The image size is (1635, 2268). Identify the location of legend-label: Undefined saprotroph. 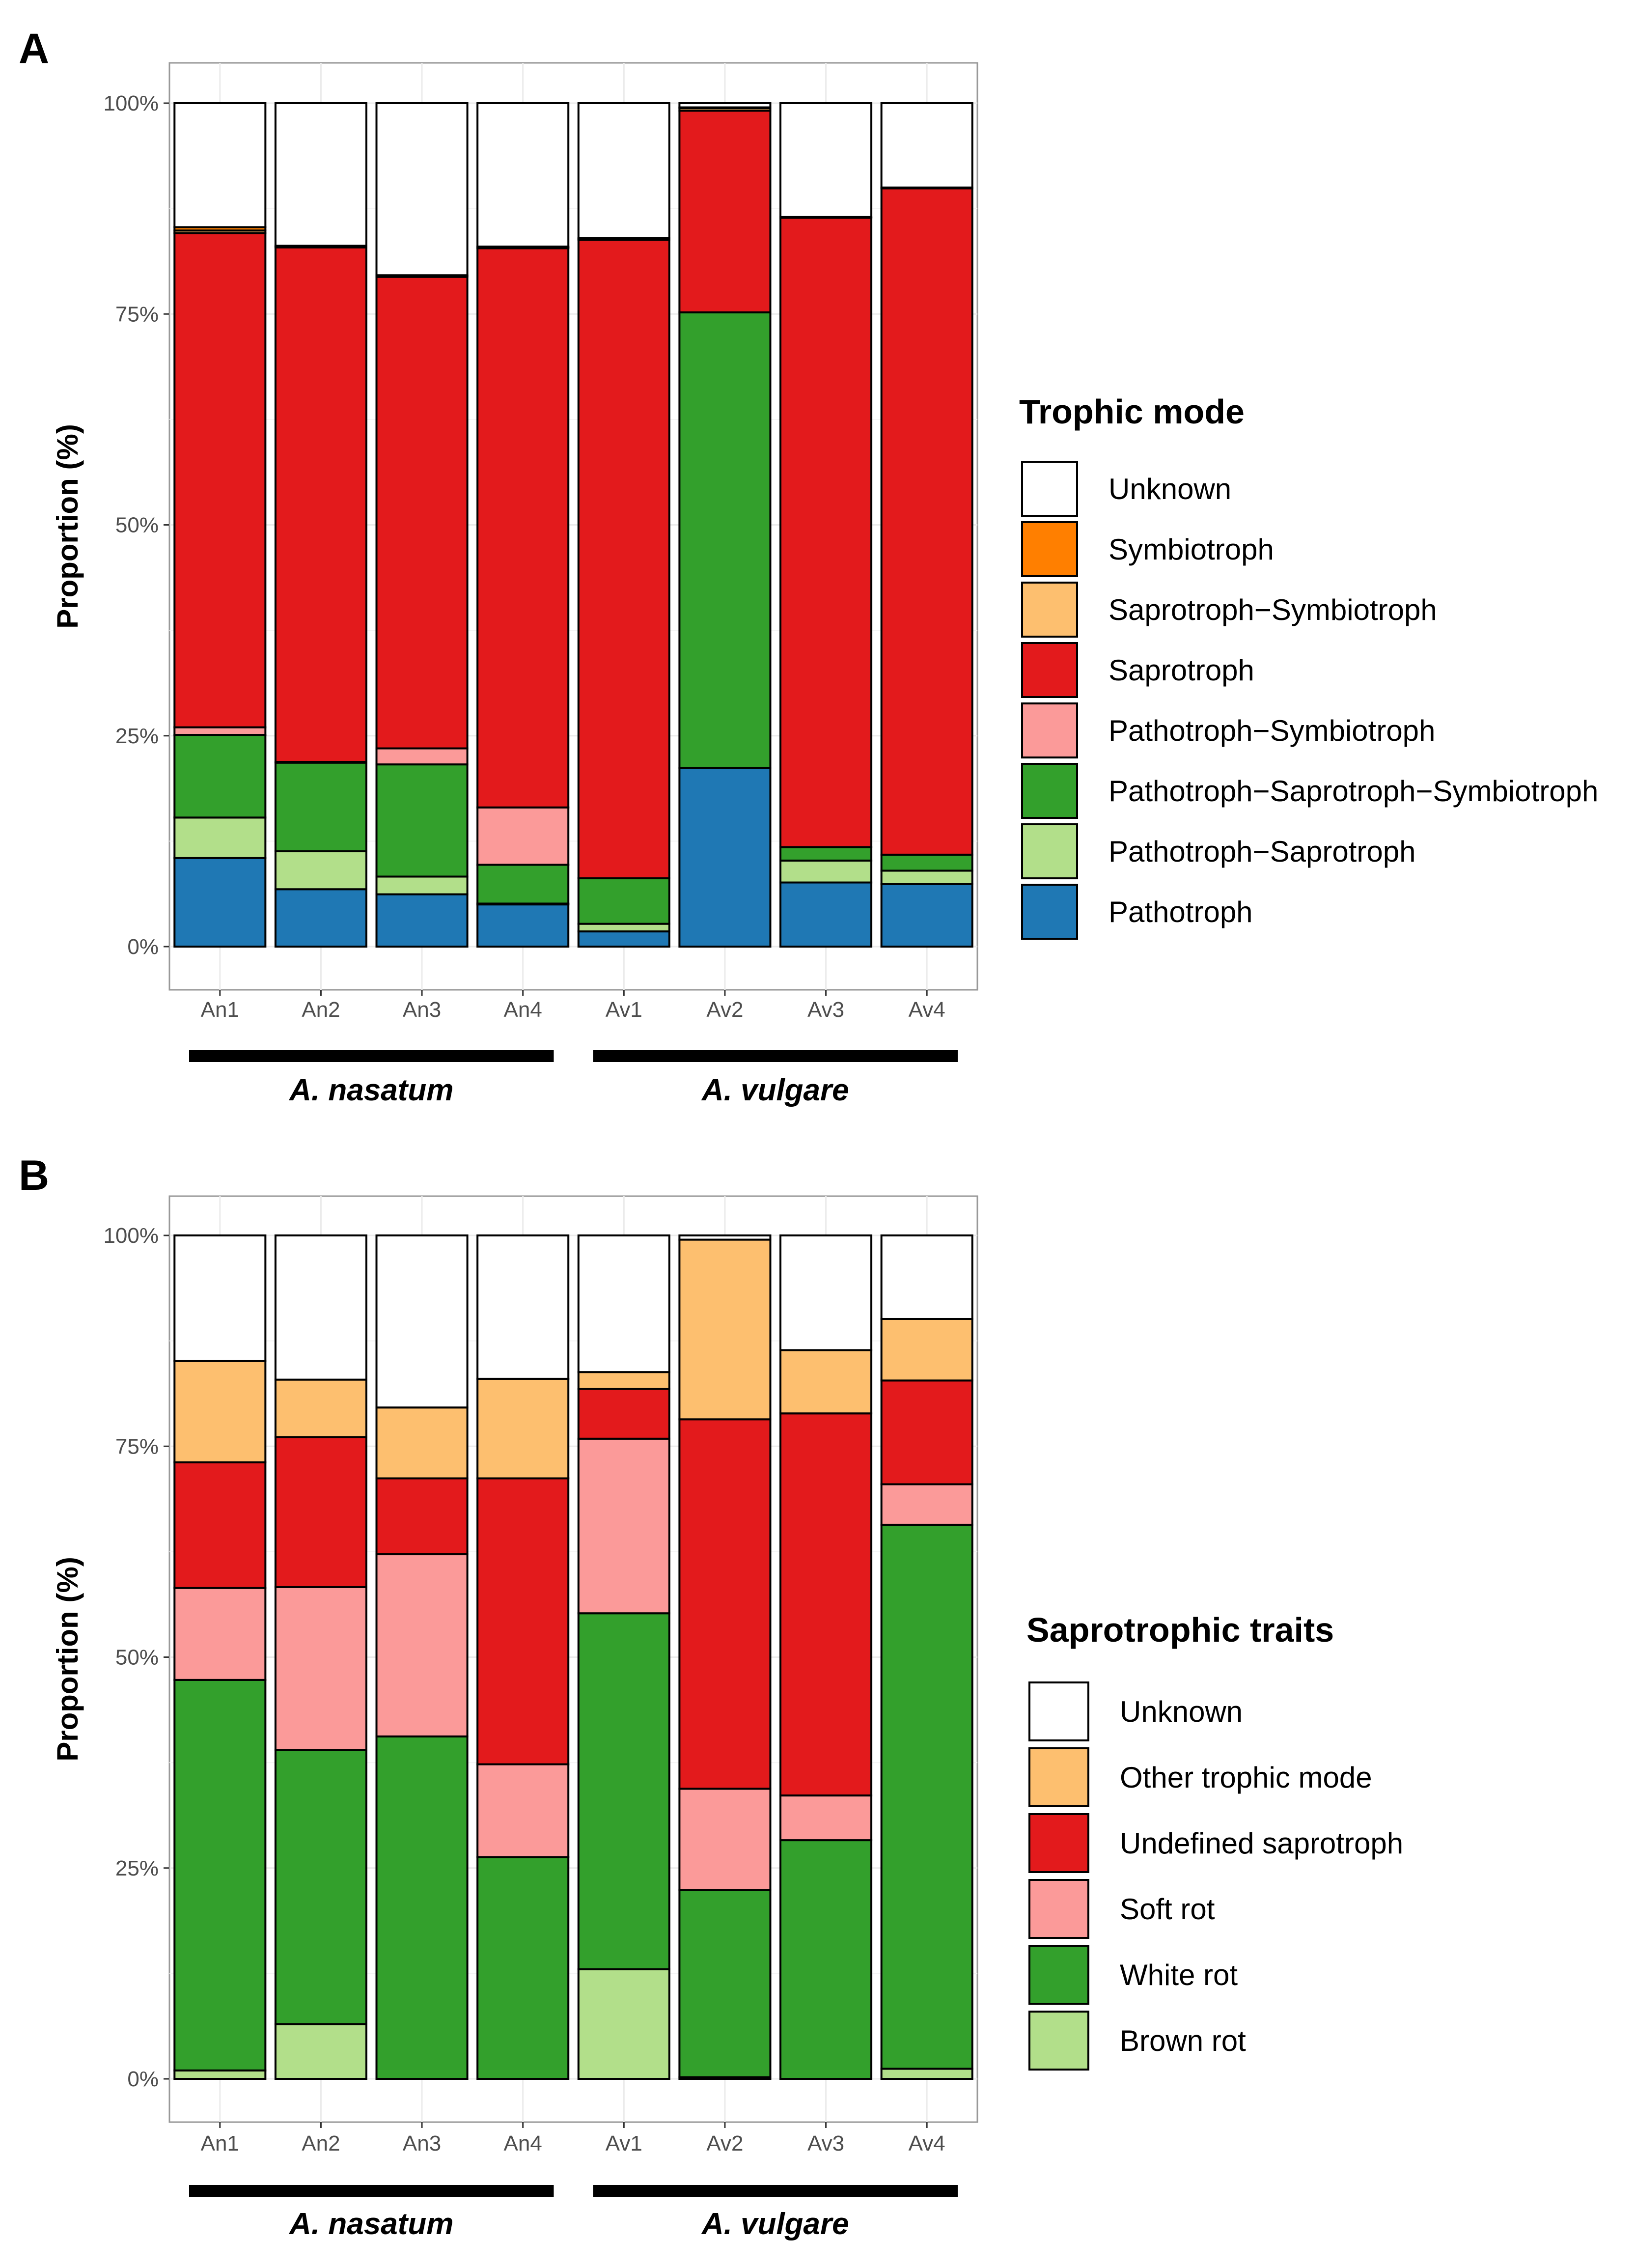
(1261, 1843).